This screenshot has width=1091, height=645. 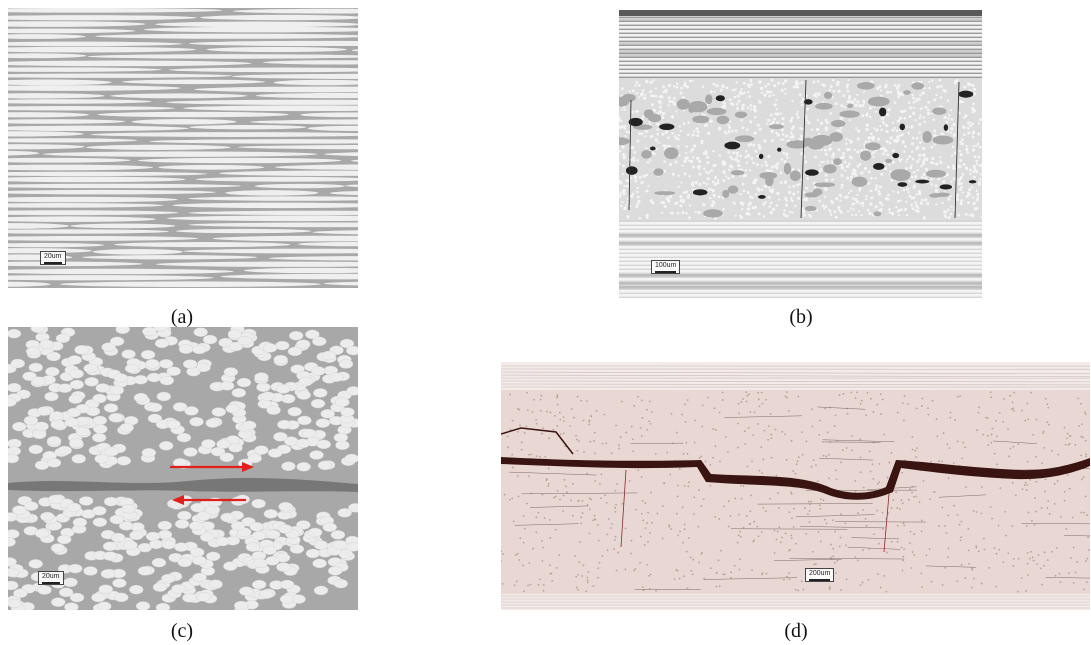 I want to click on micrograph-a-image, so click(x=183, y=148).